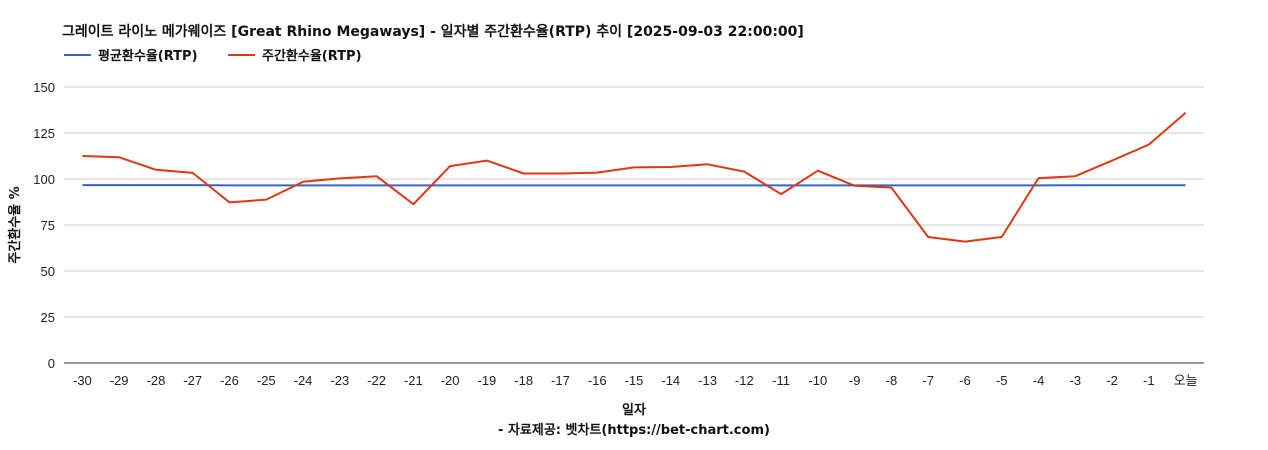 This screenshot has width=1268, height=450. I want to click on source-credit: - 자료제공: 벳차트(https://bet-chart.com), so click(634, 430).